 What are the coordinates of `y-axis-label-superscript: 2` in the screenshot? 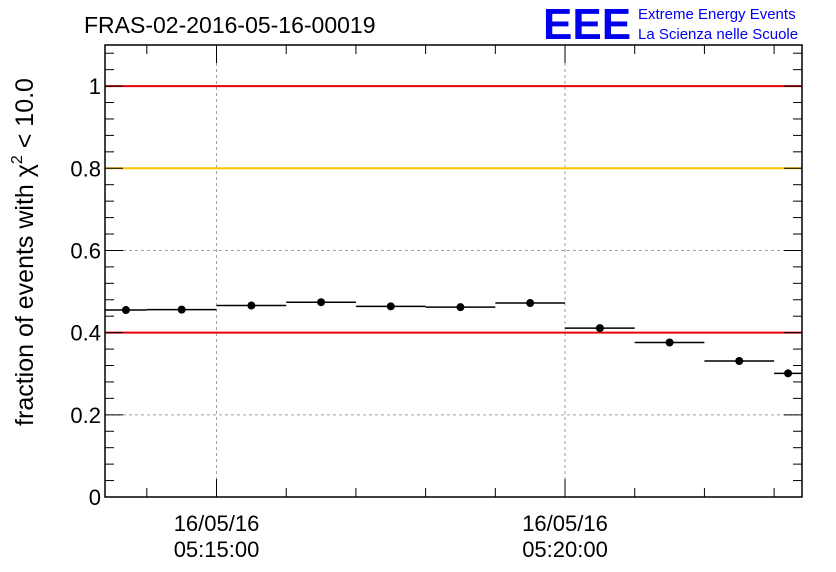 It's located at (17, 159).